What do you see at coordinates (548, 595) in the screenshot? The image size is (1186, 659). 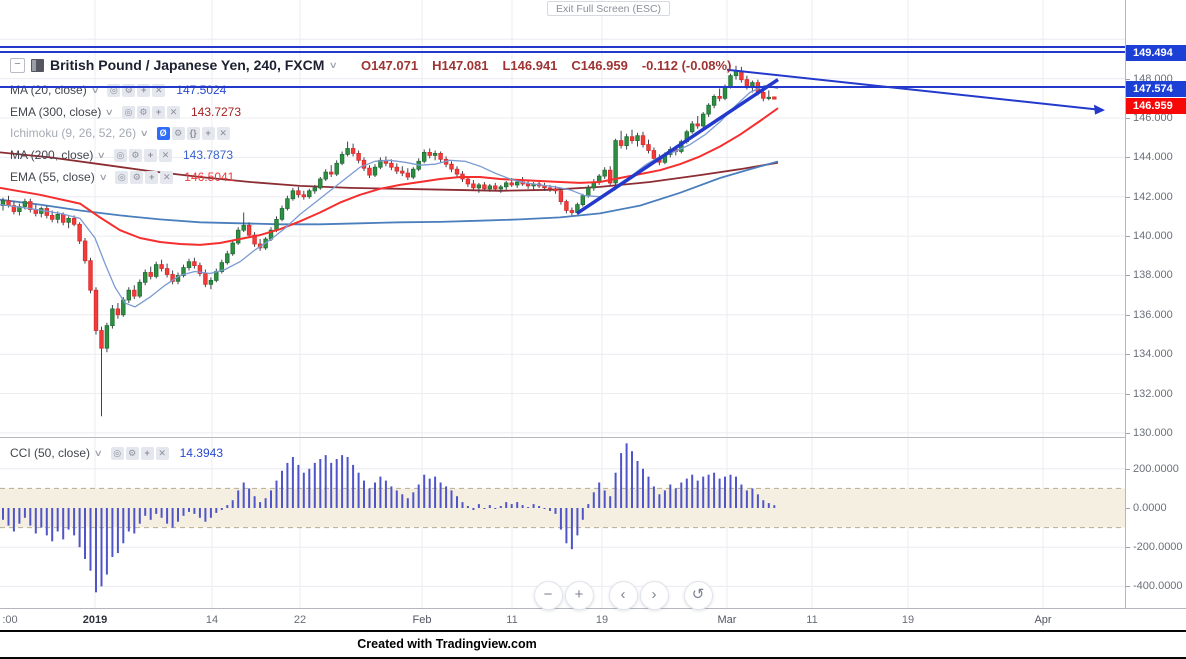 I see `zoom-out-button: −` at bounding box center [548, 595].